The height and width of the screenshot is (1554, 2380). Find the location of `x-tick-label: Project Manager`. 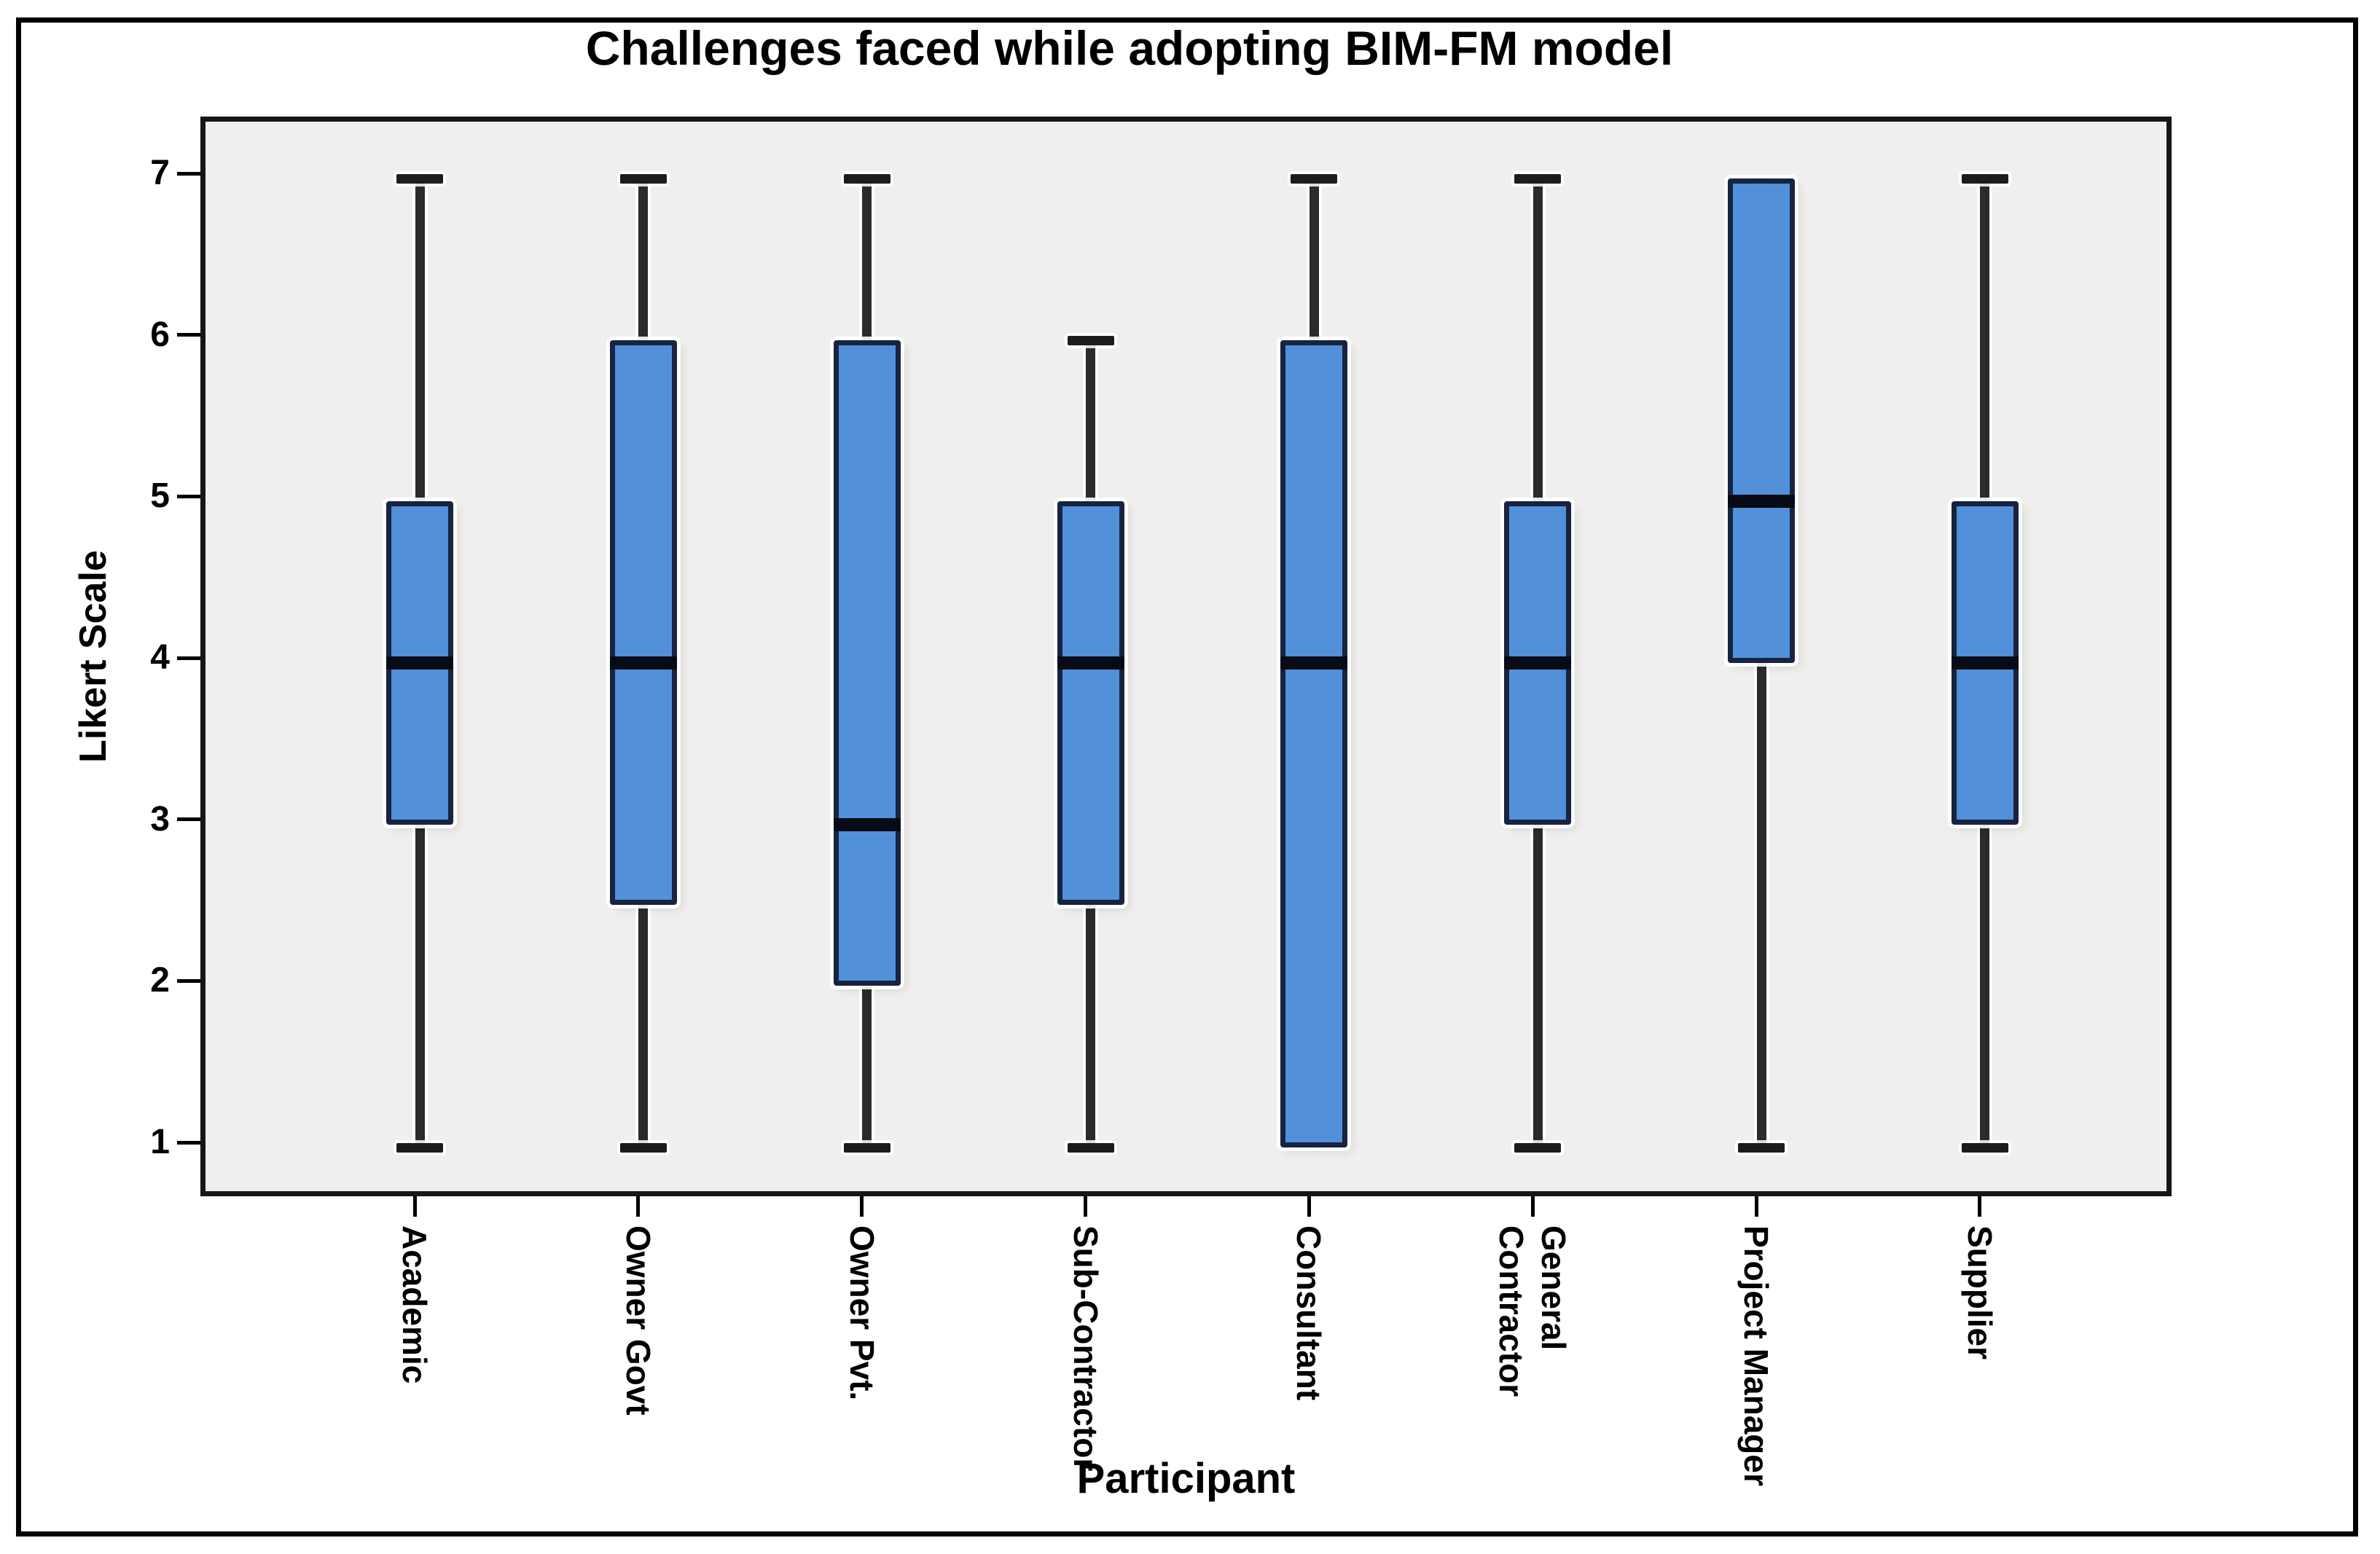

x-tick-label: Project Manager is located at coordinates (1756, 1355).